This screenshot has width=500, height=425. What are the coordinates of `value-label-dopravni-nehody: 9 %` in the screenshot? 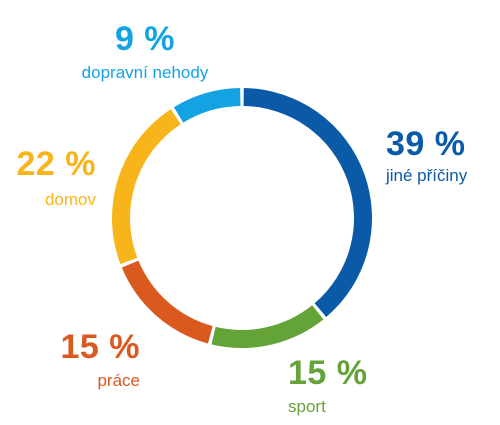 It's located at (145, 39).